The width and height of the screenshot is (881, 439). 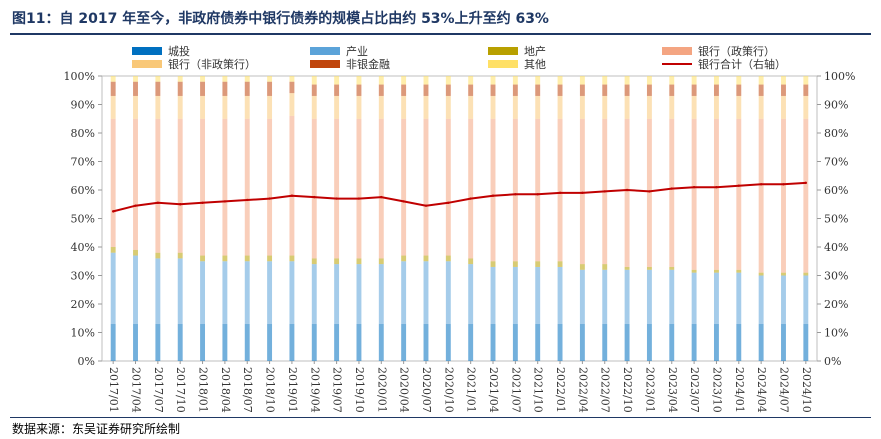 I want to click on x-tick-label: 2017/04, so click(x=136, y=390).